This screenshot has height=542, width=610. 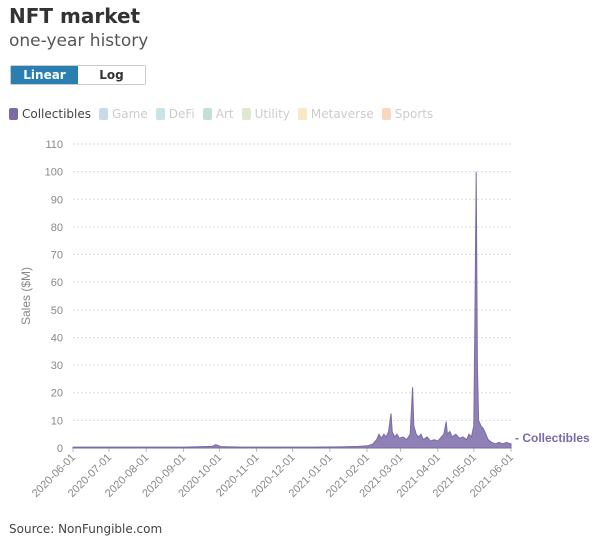 I want to click on legend-item-defi: DeFi, so click(x=175, y=114).